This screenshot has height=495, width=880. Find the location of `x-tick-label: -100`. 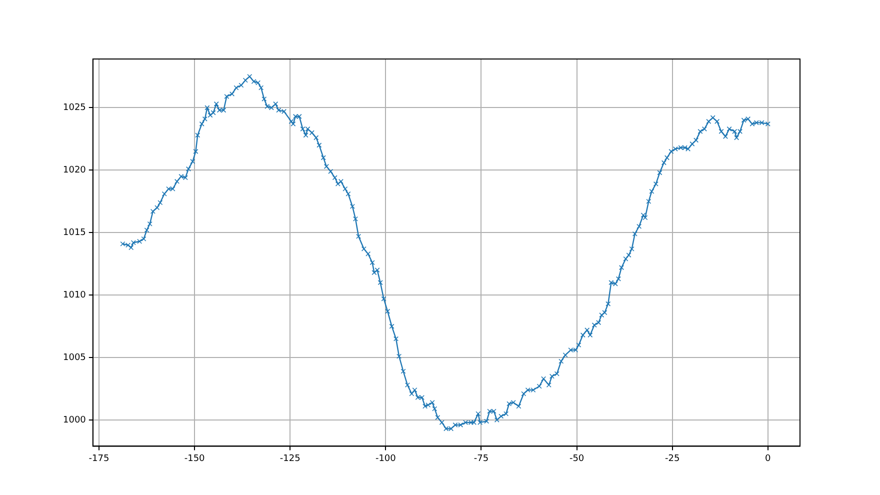

x-tick-label: -100 is located at coordinates (385, 459).